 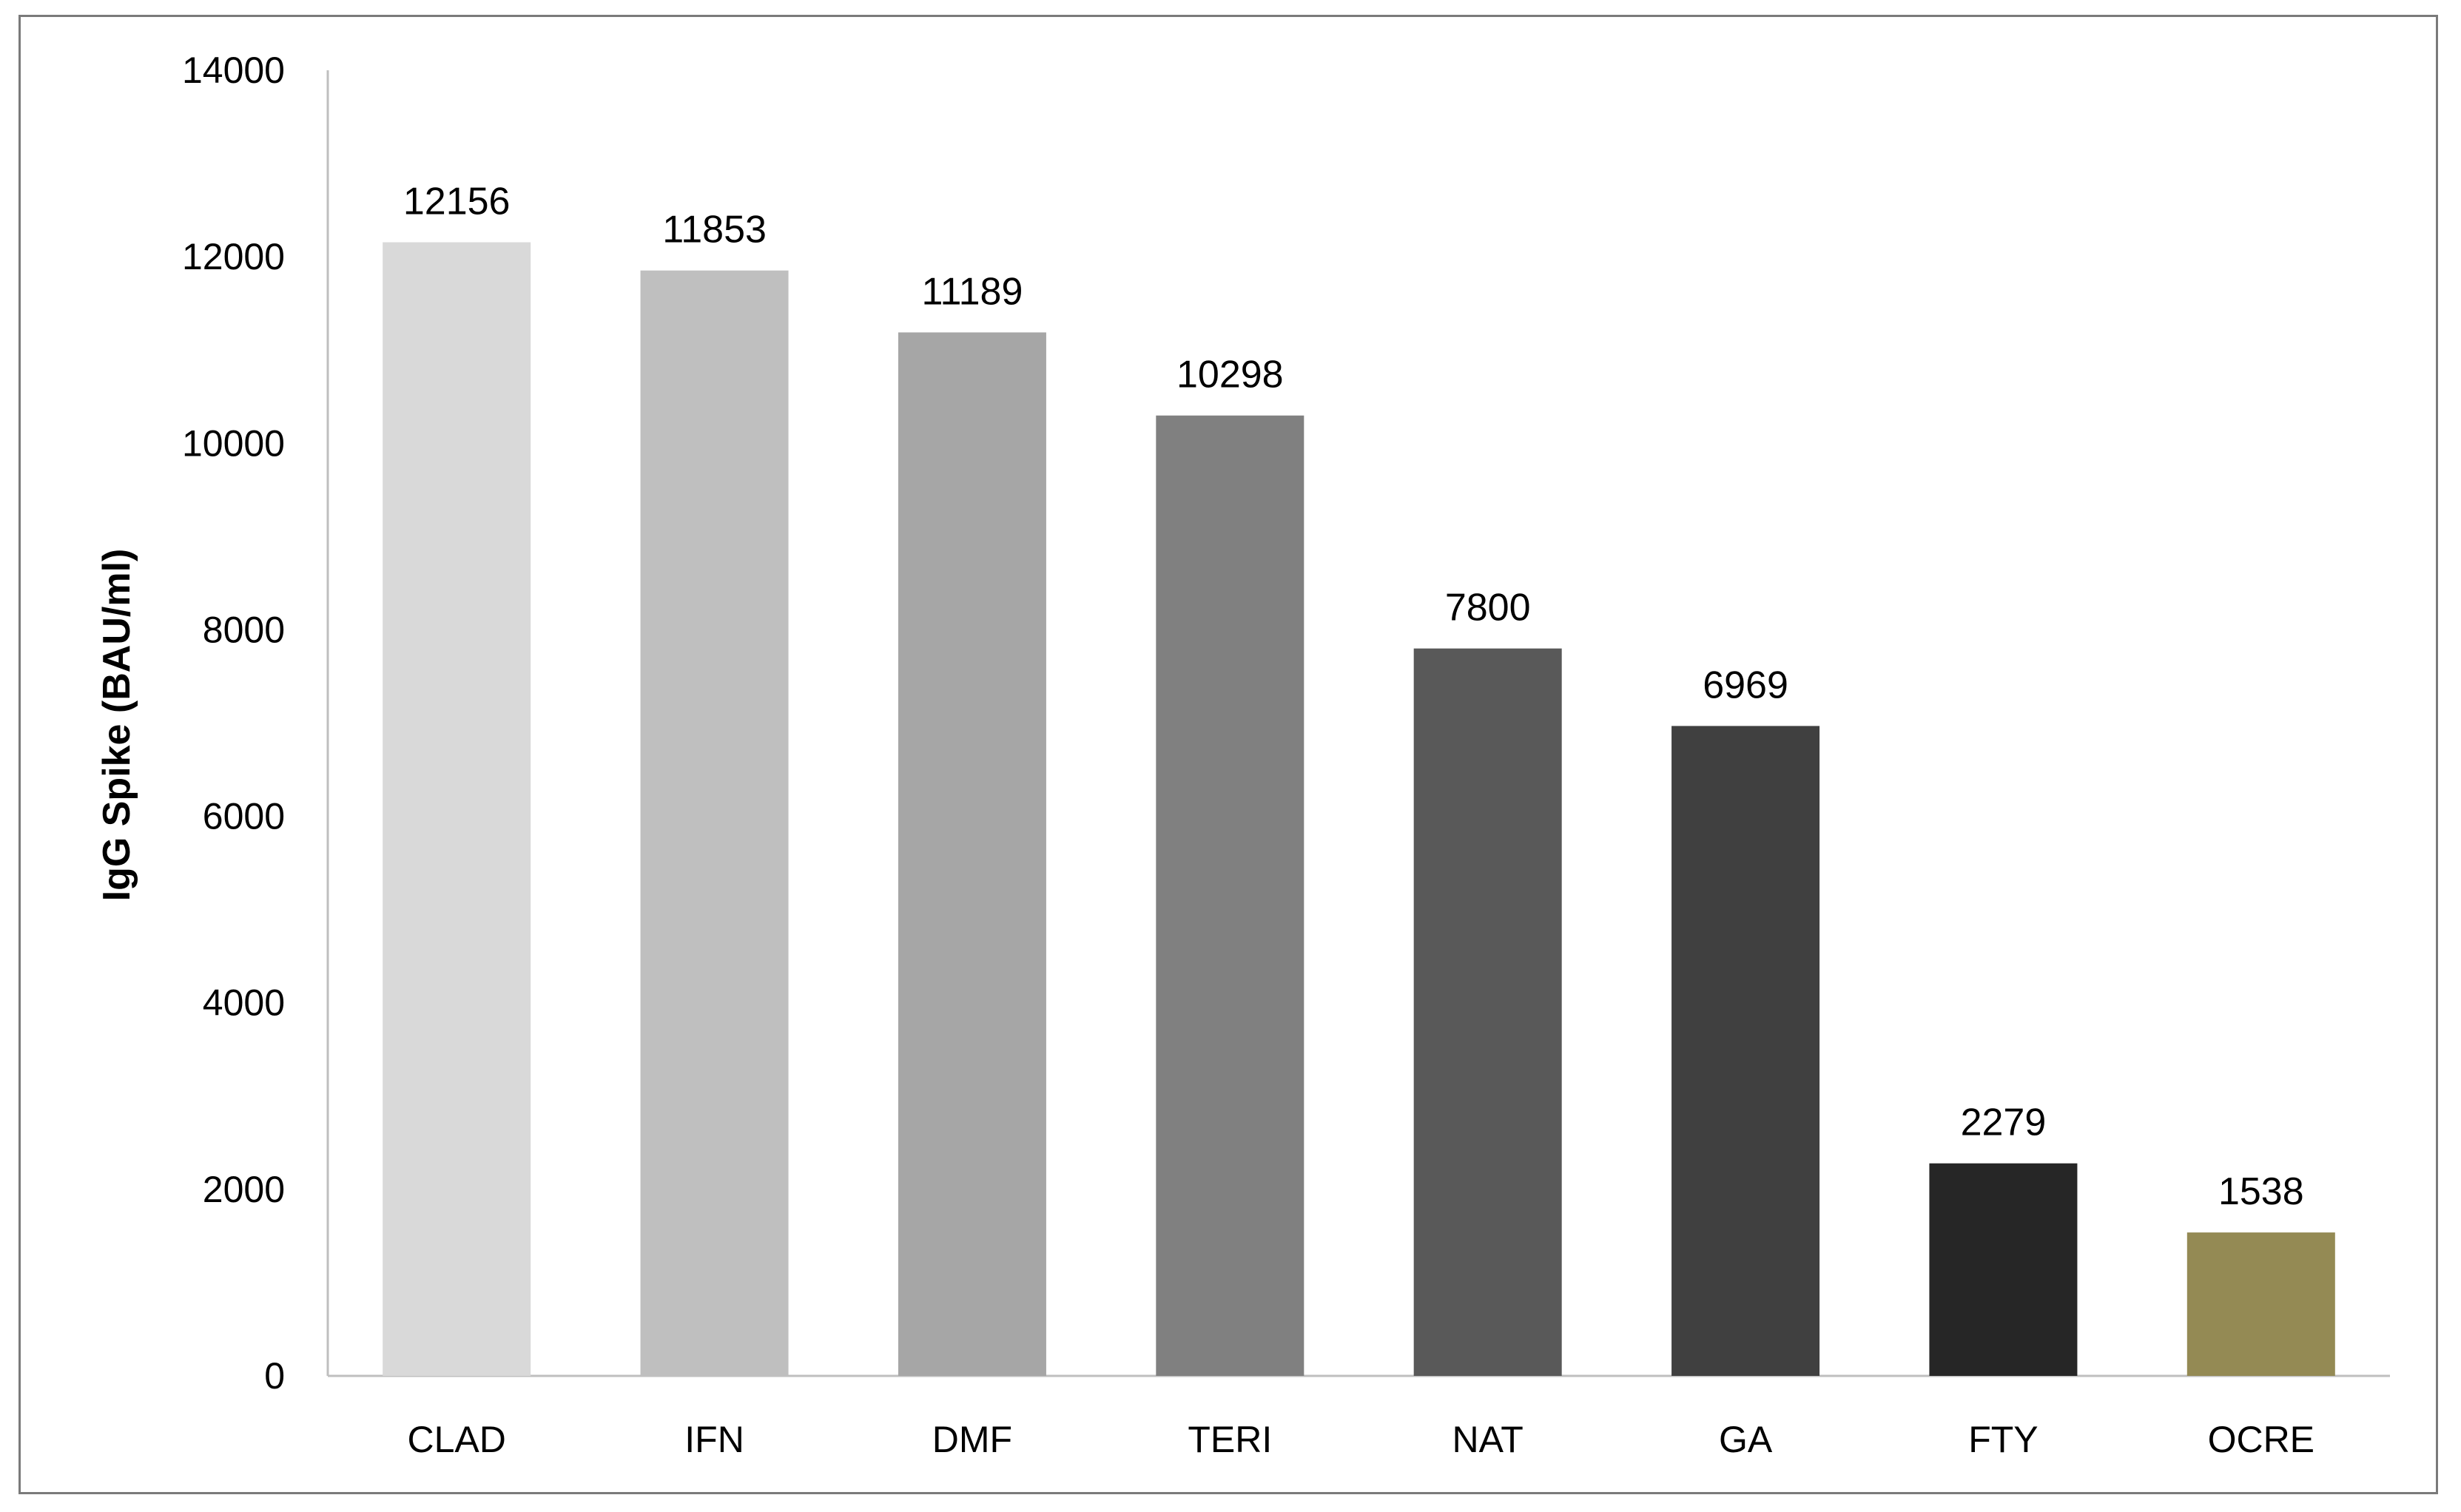 What do you see at coordinates (116, 725) in the screenshot?
I see `y-axis-title: IgG Spike (BAU/ml)` at bounding box center [116, 725].